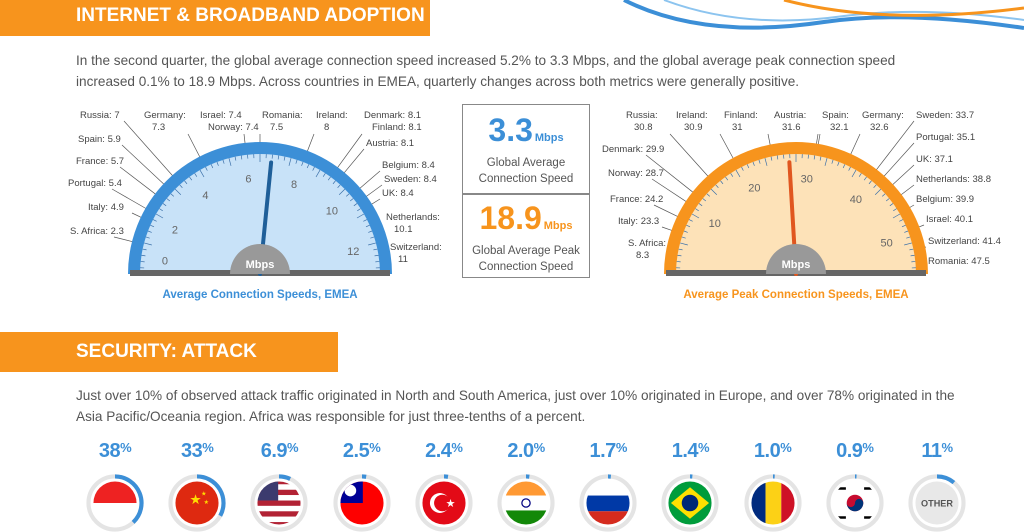 The image size is (1024, 532). I want to click on gauge1-caption: Average Connection Speeds, EMEA, so click(259, 295).